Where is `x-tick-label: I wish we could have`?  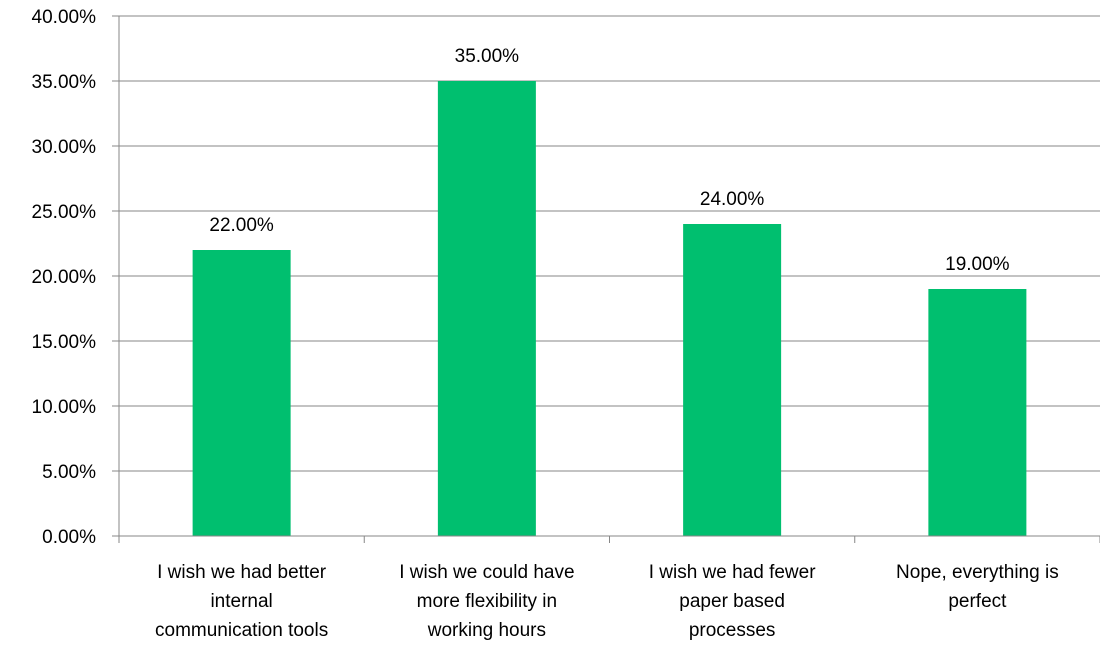 x-tick-label: I wish we could have is located at coordinates (486, 572).